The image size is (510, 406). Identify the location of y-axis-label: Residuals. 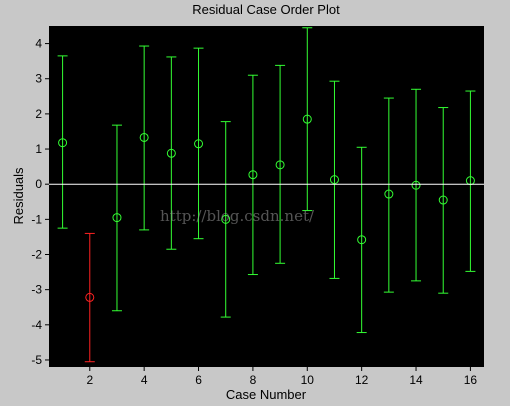
(18, 196).